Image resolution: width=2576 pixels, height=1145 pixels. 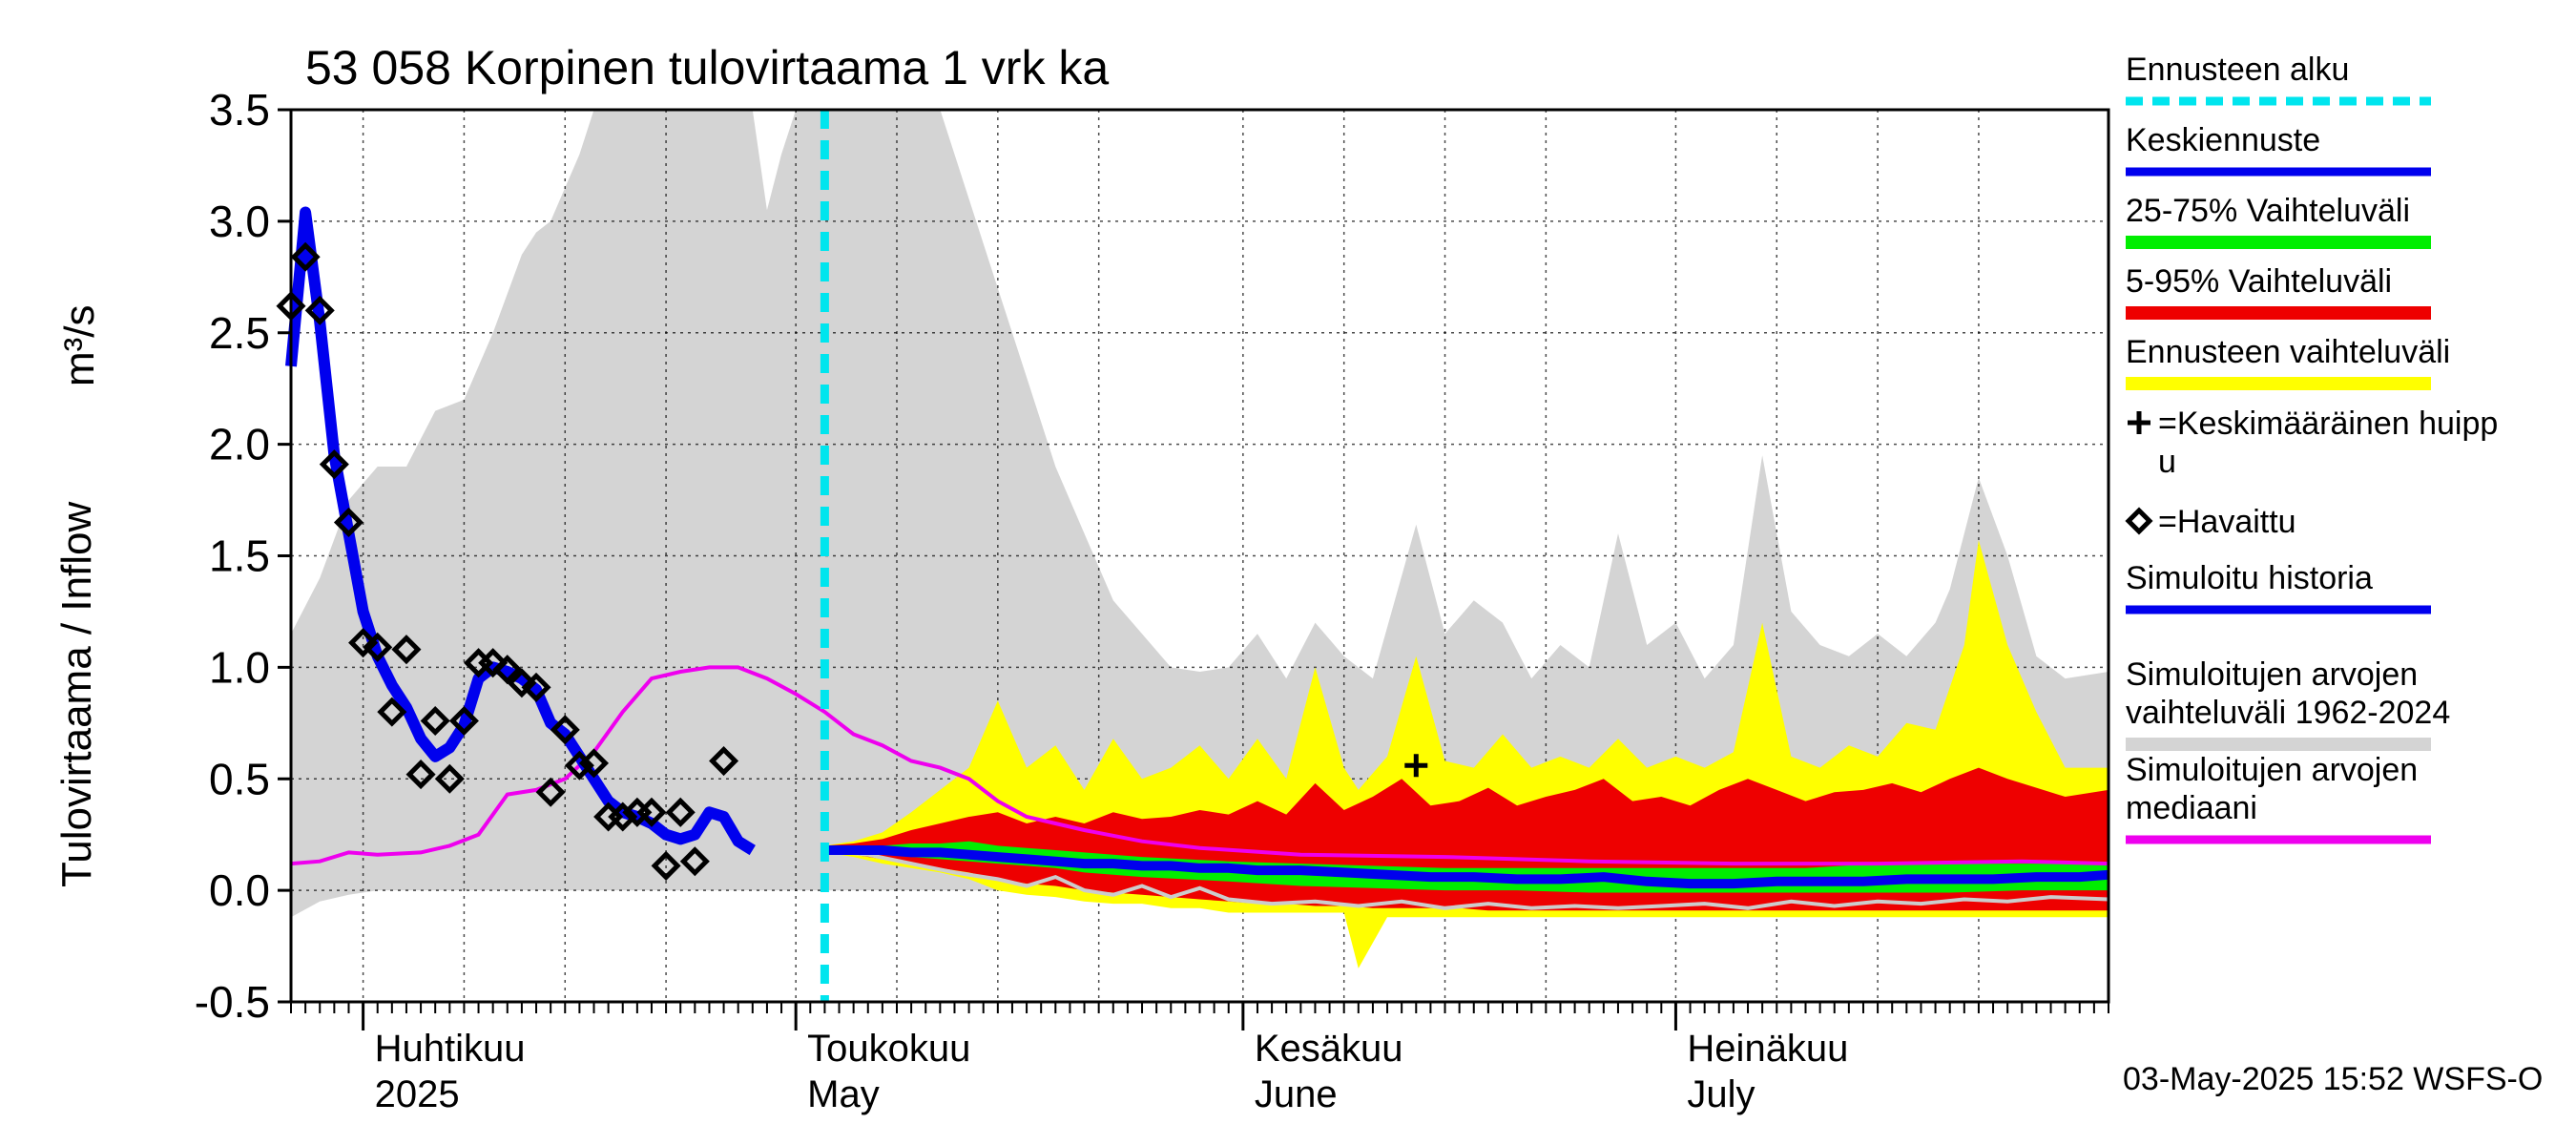 I want to click on legend-label: vaihteluväli 1962-2024, so click(x=2288, y=713).